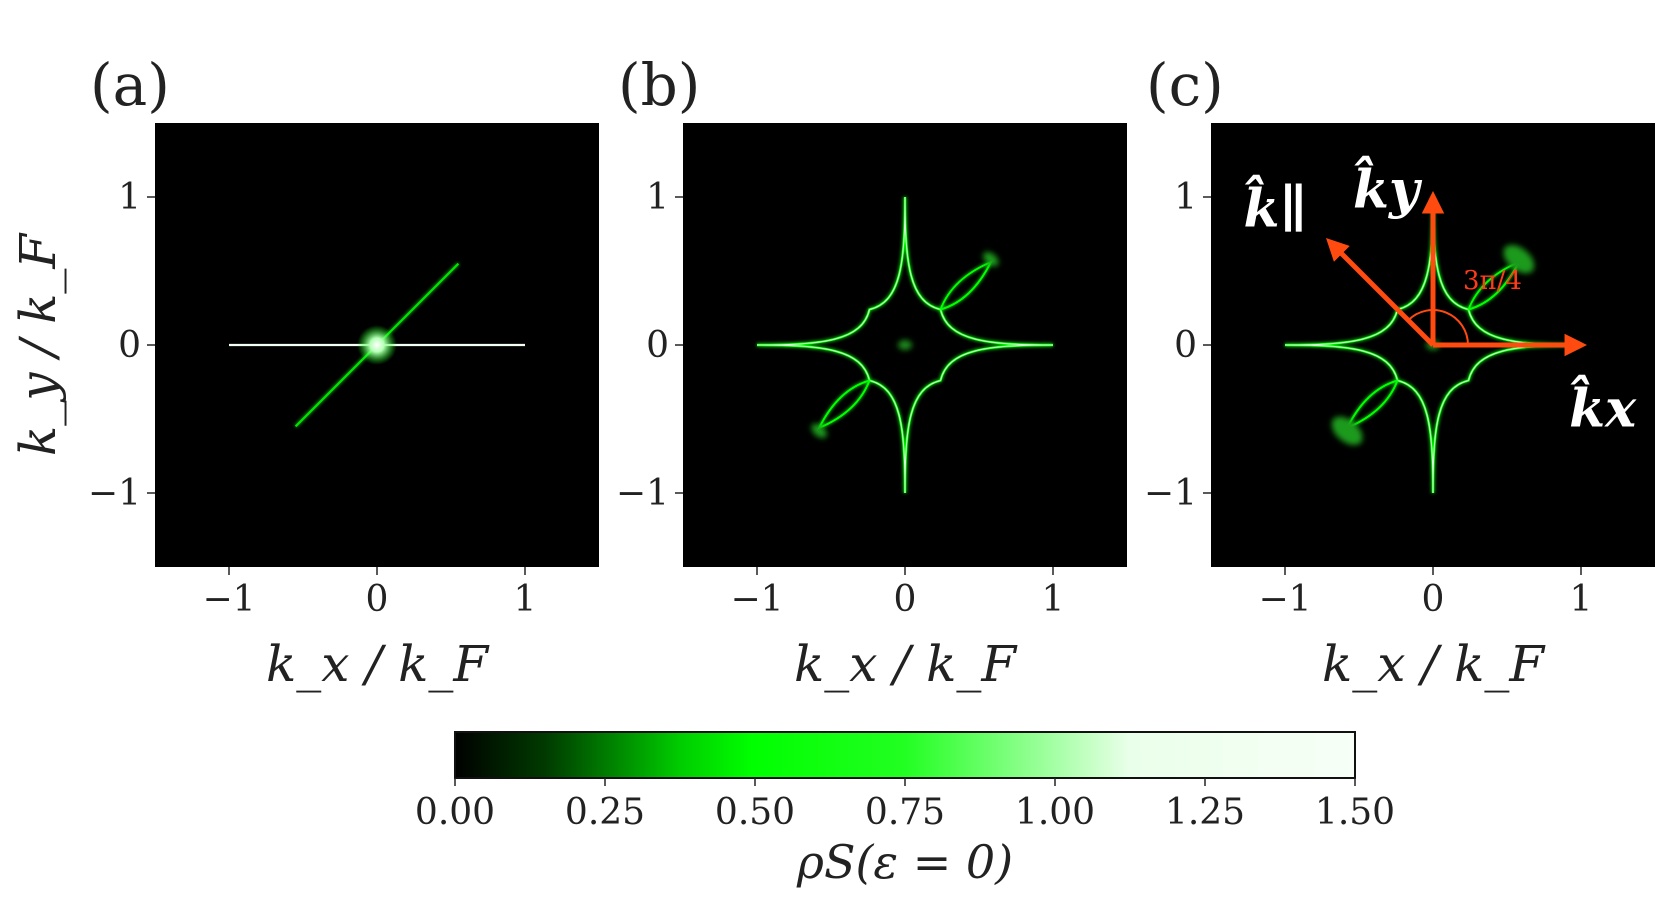  I want to click on kpar-arrow, so click(1380, 292).